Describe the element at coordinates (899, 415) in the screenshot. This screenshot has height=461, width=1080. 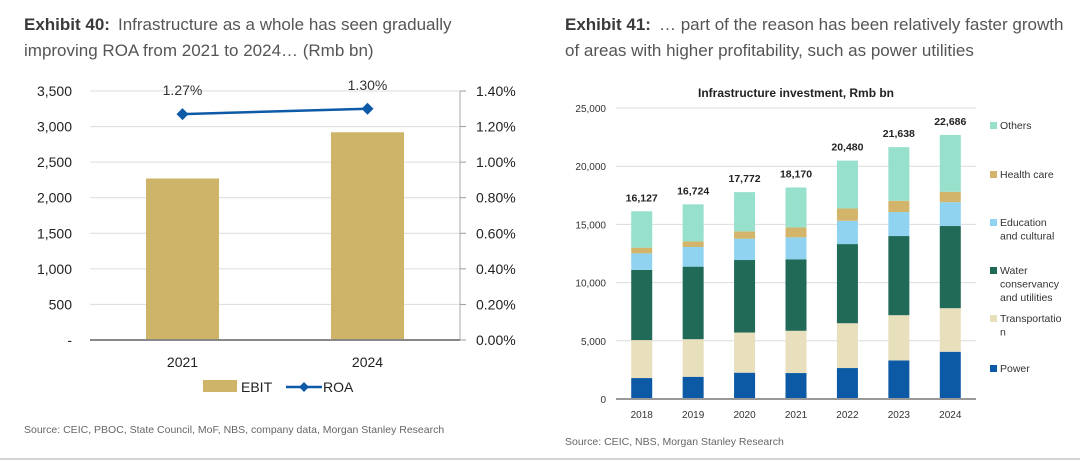
I see `x-tick-label: 2023` at that location.